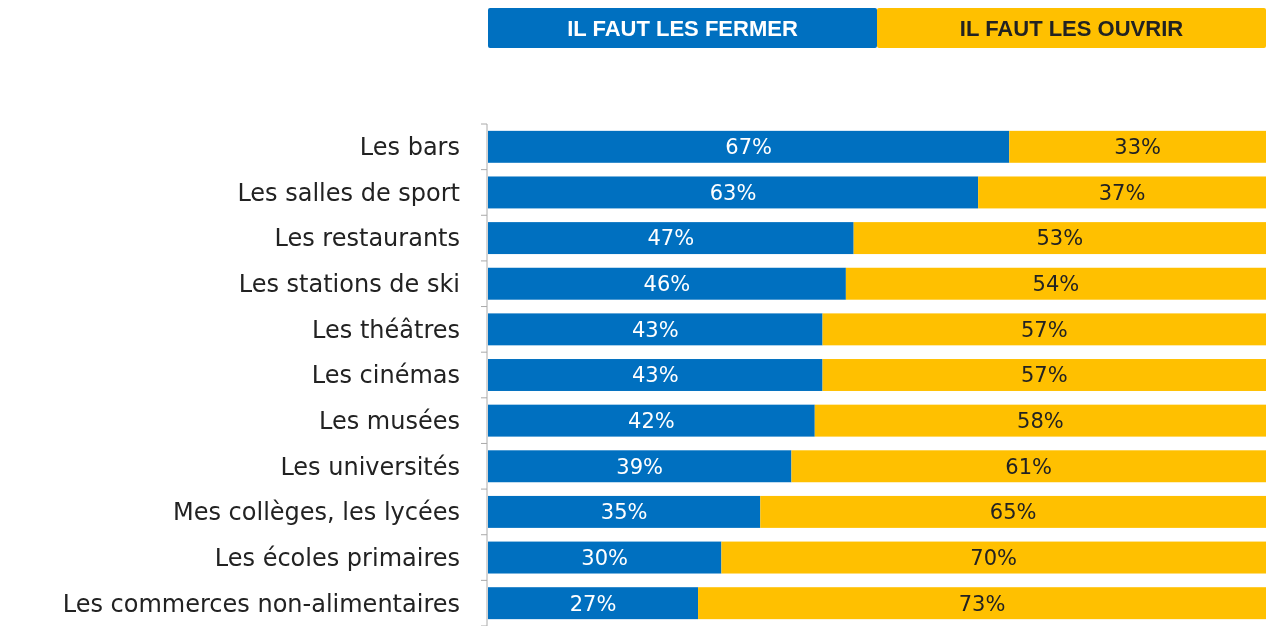 Image resolution: width=1269 pixels, height=626 pixels. I want to click on y-tick-label: Les commerces non-alimentaires, so click(261, 603).